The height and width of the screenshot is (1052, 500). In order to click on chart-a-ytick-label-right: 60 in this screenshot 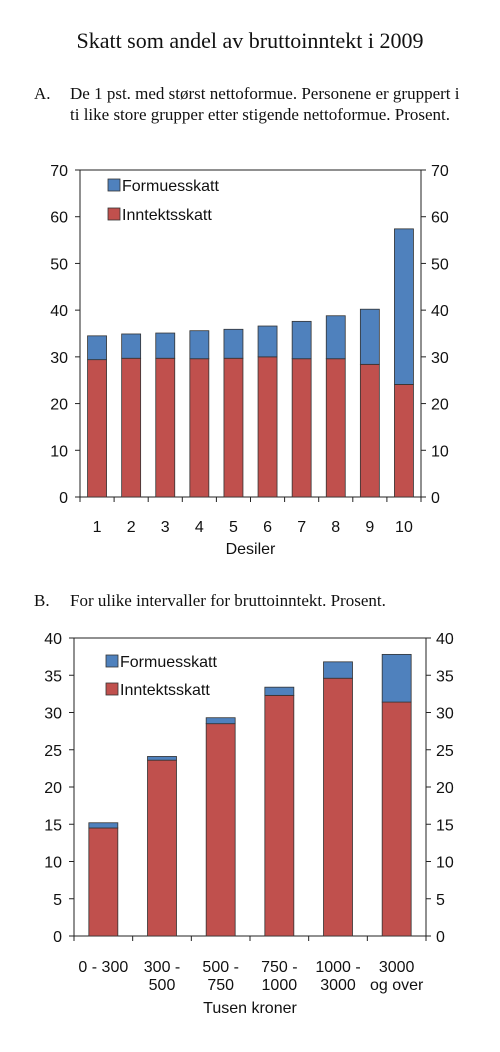, I will do `click(440, 218)`.